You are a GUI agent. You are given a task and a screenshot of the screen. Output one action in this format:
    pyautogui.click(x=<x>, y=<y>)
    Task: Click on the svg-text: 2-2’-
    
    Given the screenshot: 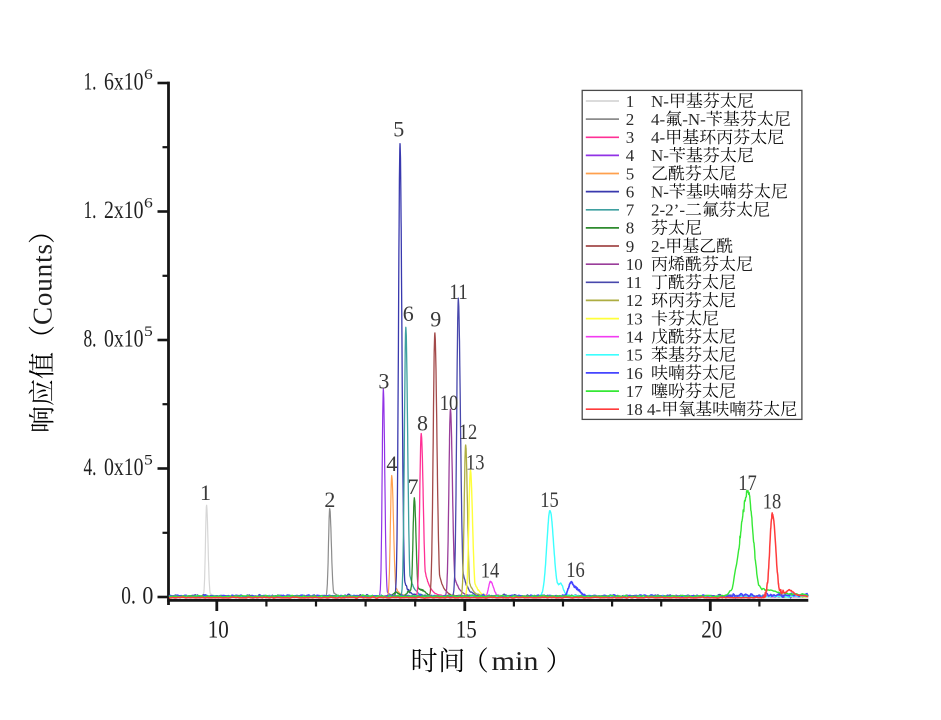 What is the action you would take?
    pyautogui.click(x=668, y=210)
    